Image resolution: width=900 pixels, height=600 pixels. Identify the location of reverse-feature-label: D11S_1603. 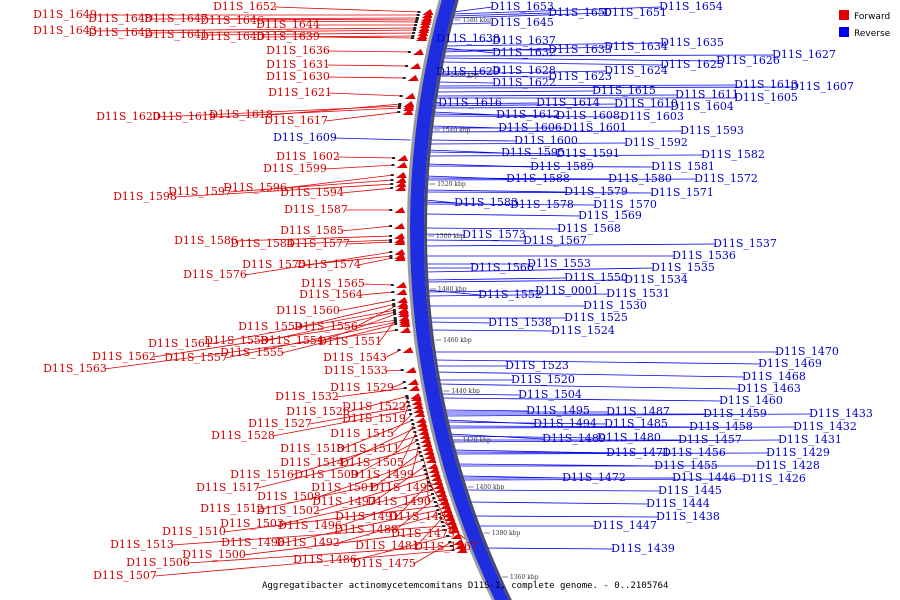
(652, 116).